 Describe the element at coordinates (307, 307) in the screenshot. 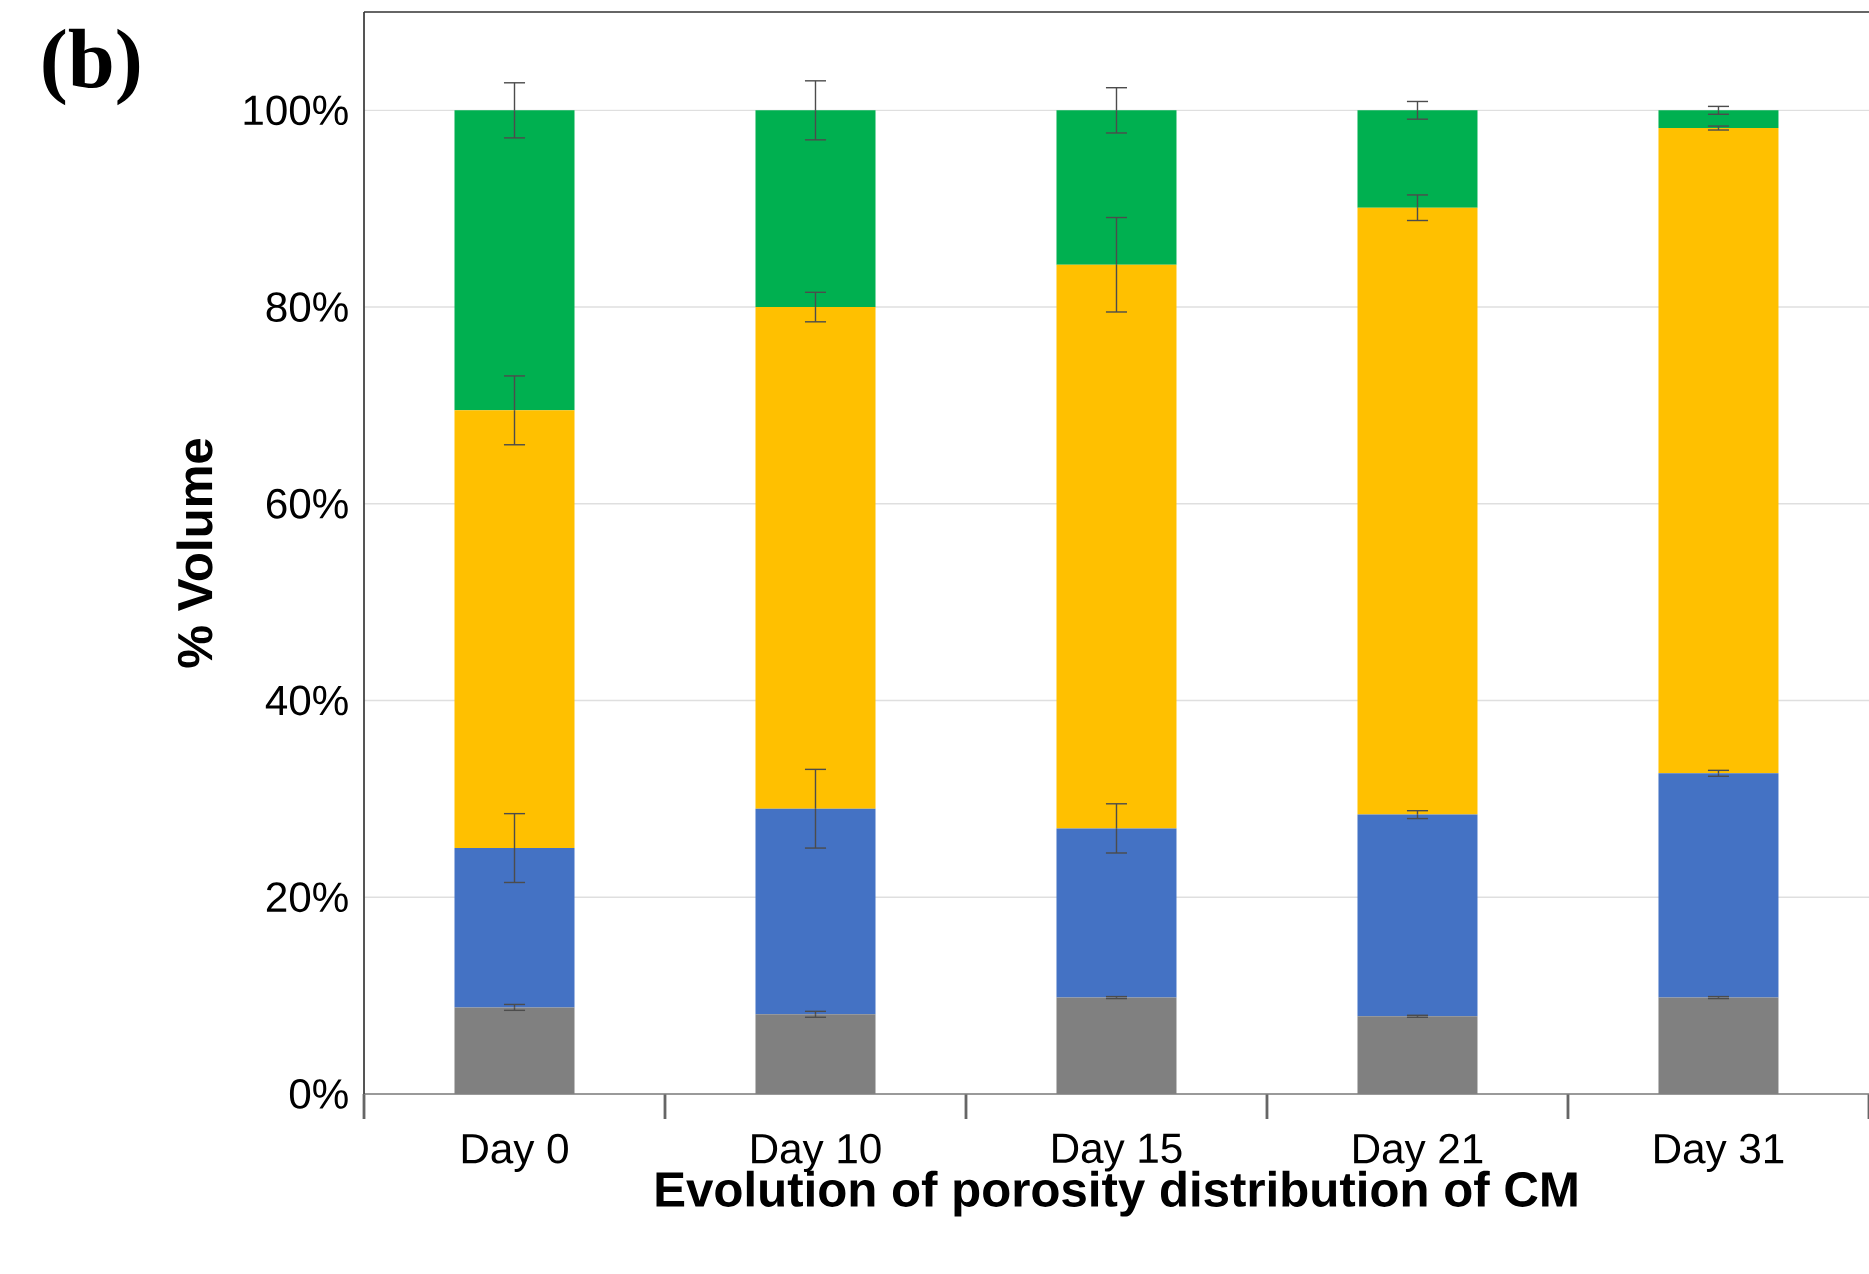

I see `y-tick-label: 80%` at that location.